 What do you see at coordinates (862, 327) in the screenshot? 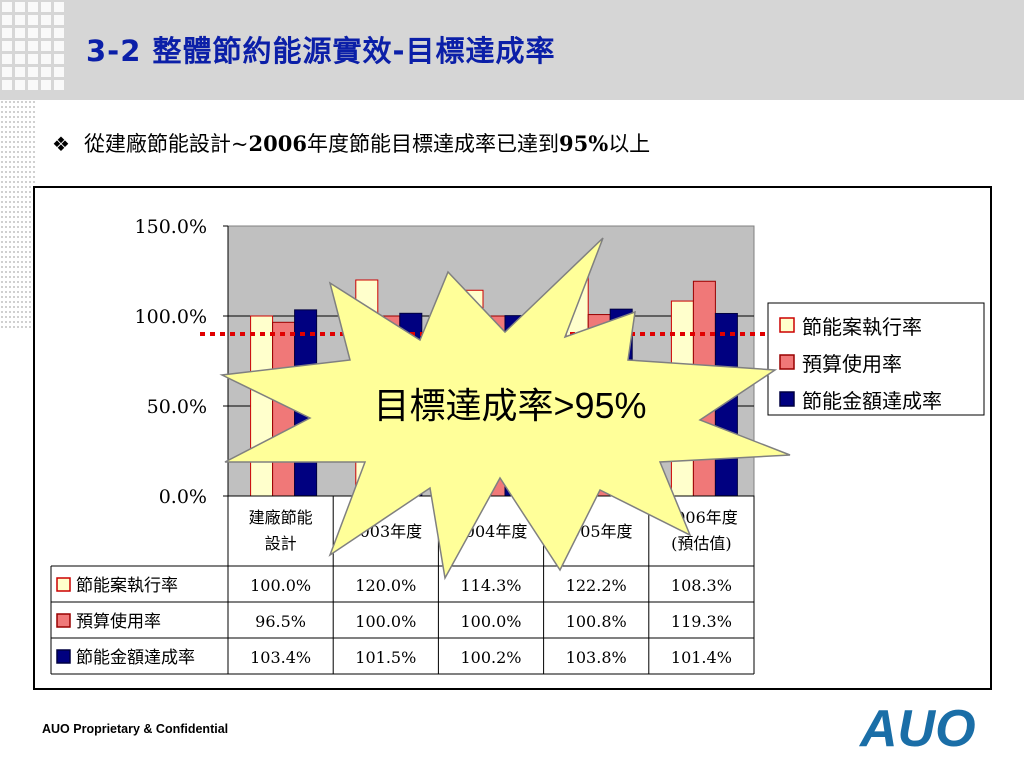
I see `legend-label: 節能案執行率` at bounding box center [862, 327].